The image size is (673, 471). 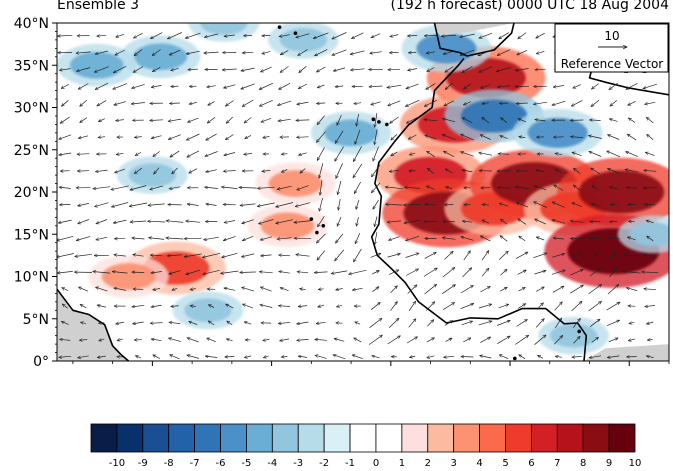 What do you see at coordinates (376, 463) in the screenshot?
I see `colorbar-tick-label: 0` at bounding box center [376, 463].